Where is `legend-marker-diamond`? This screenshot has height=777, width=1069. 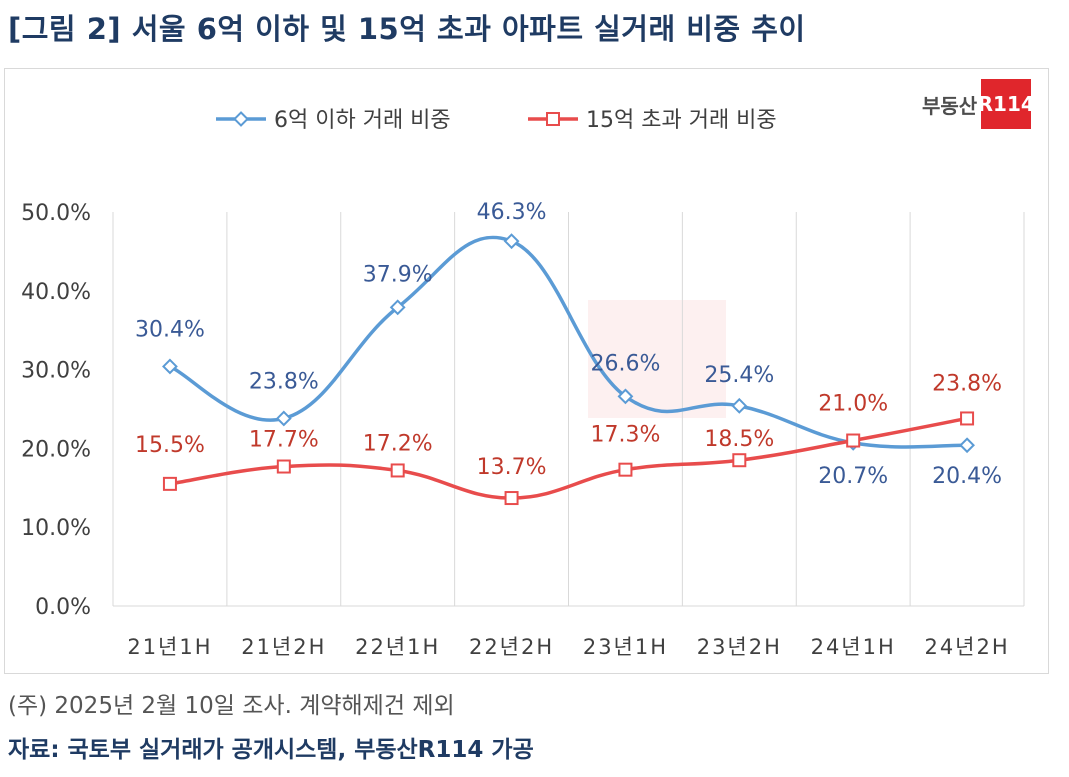 legend-marker-diamond is located at coordinates (241, 119).